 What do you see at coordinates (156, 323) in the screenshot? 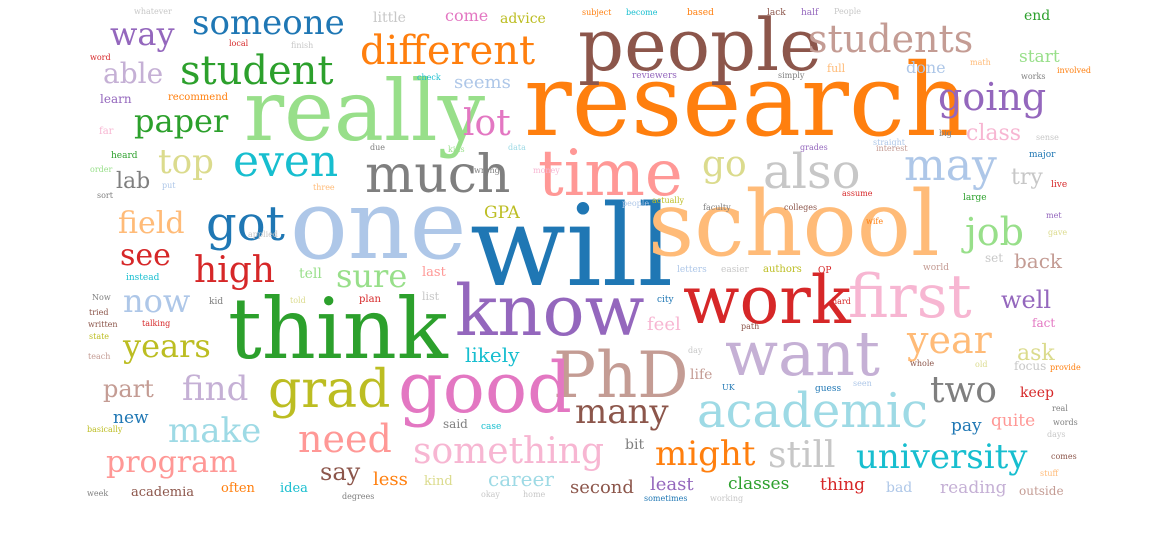
I see `word-talking-145: talking` at bounding box center [156, 323].